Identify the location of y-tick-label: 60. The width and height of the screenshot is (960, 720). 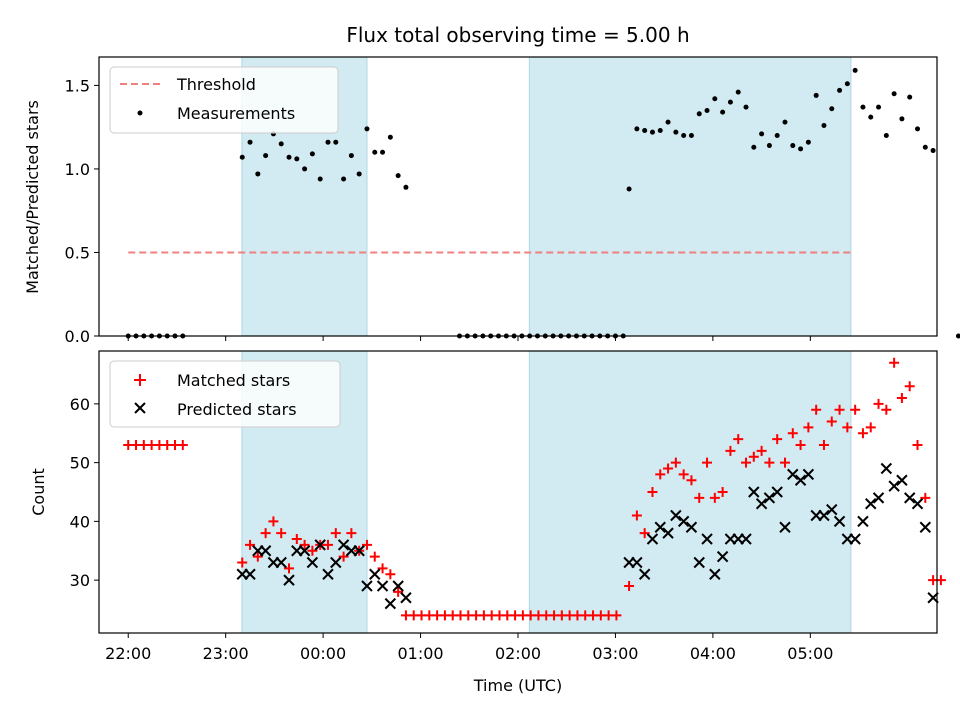
(80, 404).